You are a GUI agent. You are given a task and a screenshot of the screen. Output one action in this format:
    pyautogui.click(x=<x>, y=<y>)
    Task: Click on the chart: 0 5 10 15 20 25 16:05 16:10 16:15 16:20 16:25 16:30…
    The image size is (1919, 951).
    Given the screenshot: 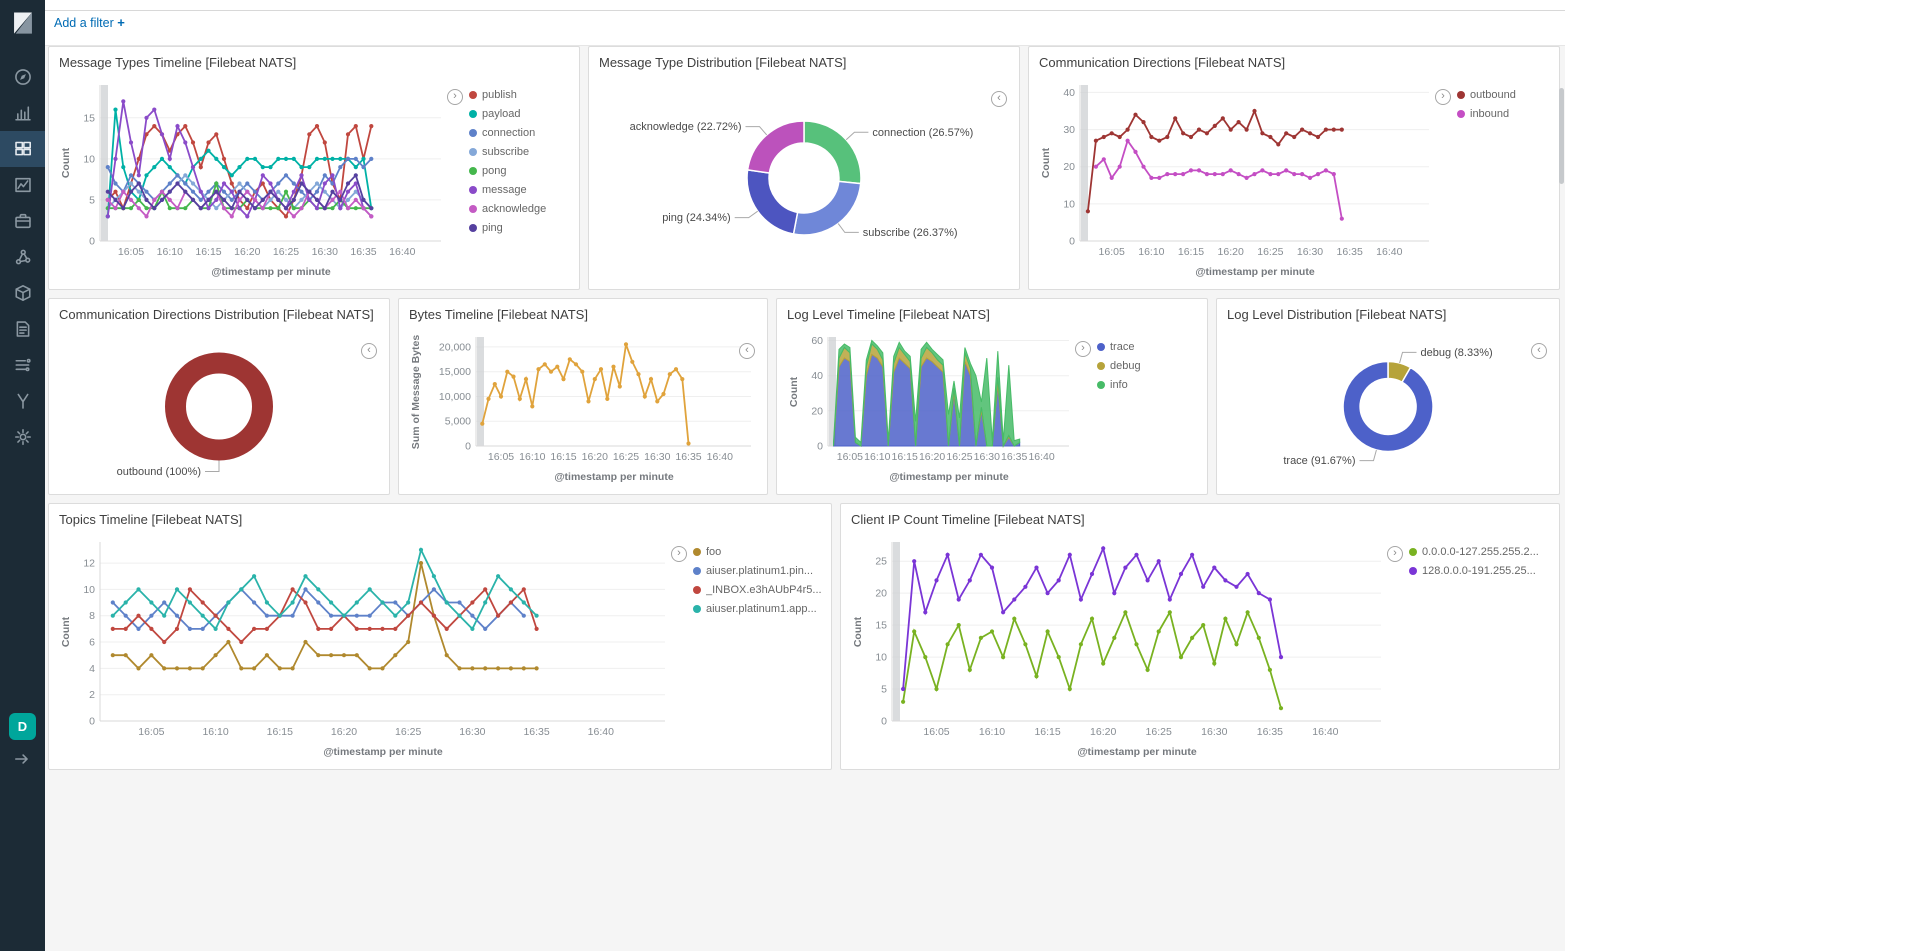 What is the action you would take?
    pyautogui.click(x=1119, y=646)
    